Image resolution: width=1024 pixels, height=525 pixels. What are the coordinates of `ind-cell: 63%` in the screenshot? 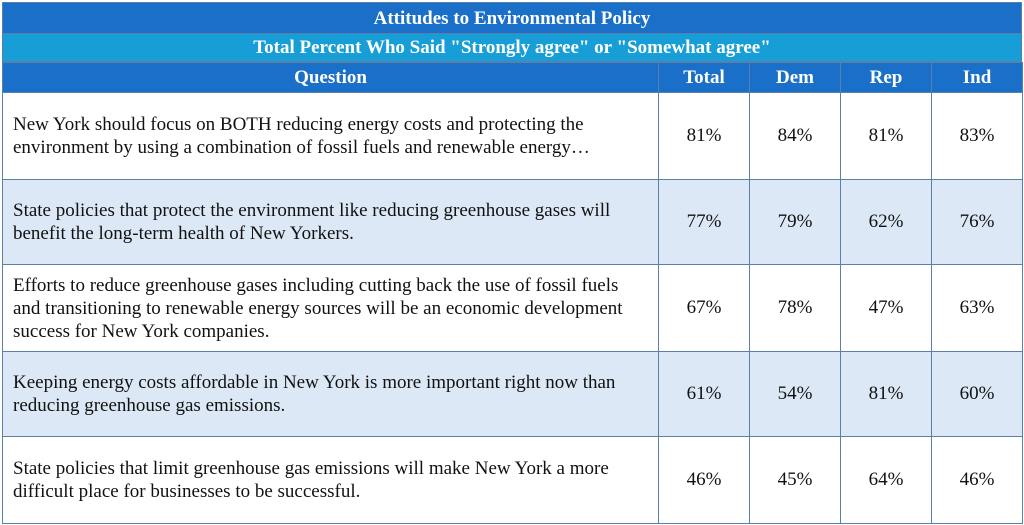 It's located at (977, 308).